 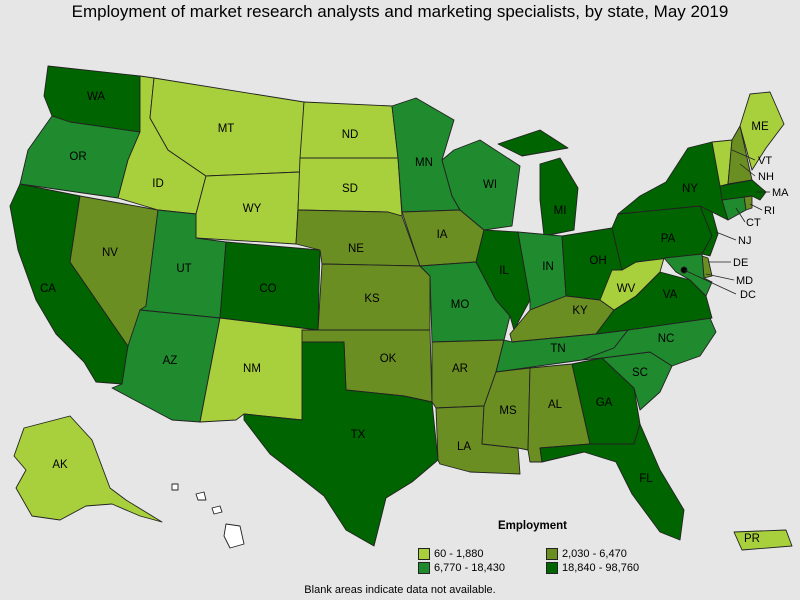 I want to click on state-label-sd: SD, so click(x=350, y=189).